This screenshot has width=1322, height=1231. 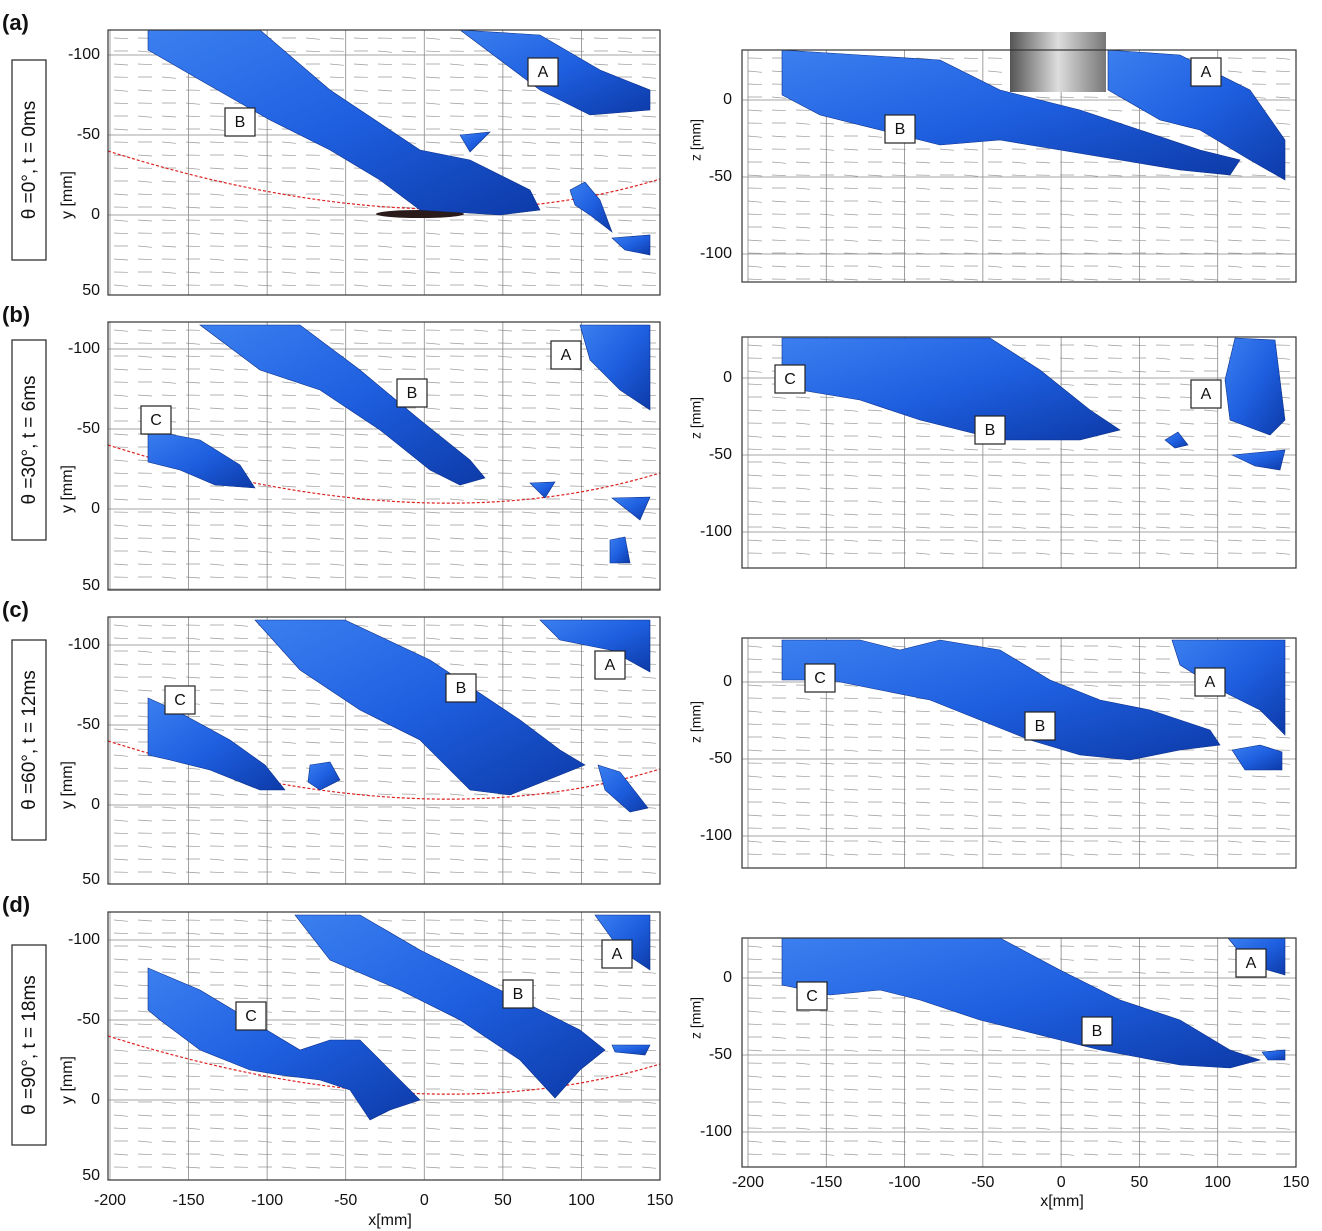 I want to click on trajectory, so click(x=384, y=770).